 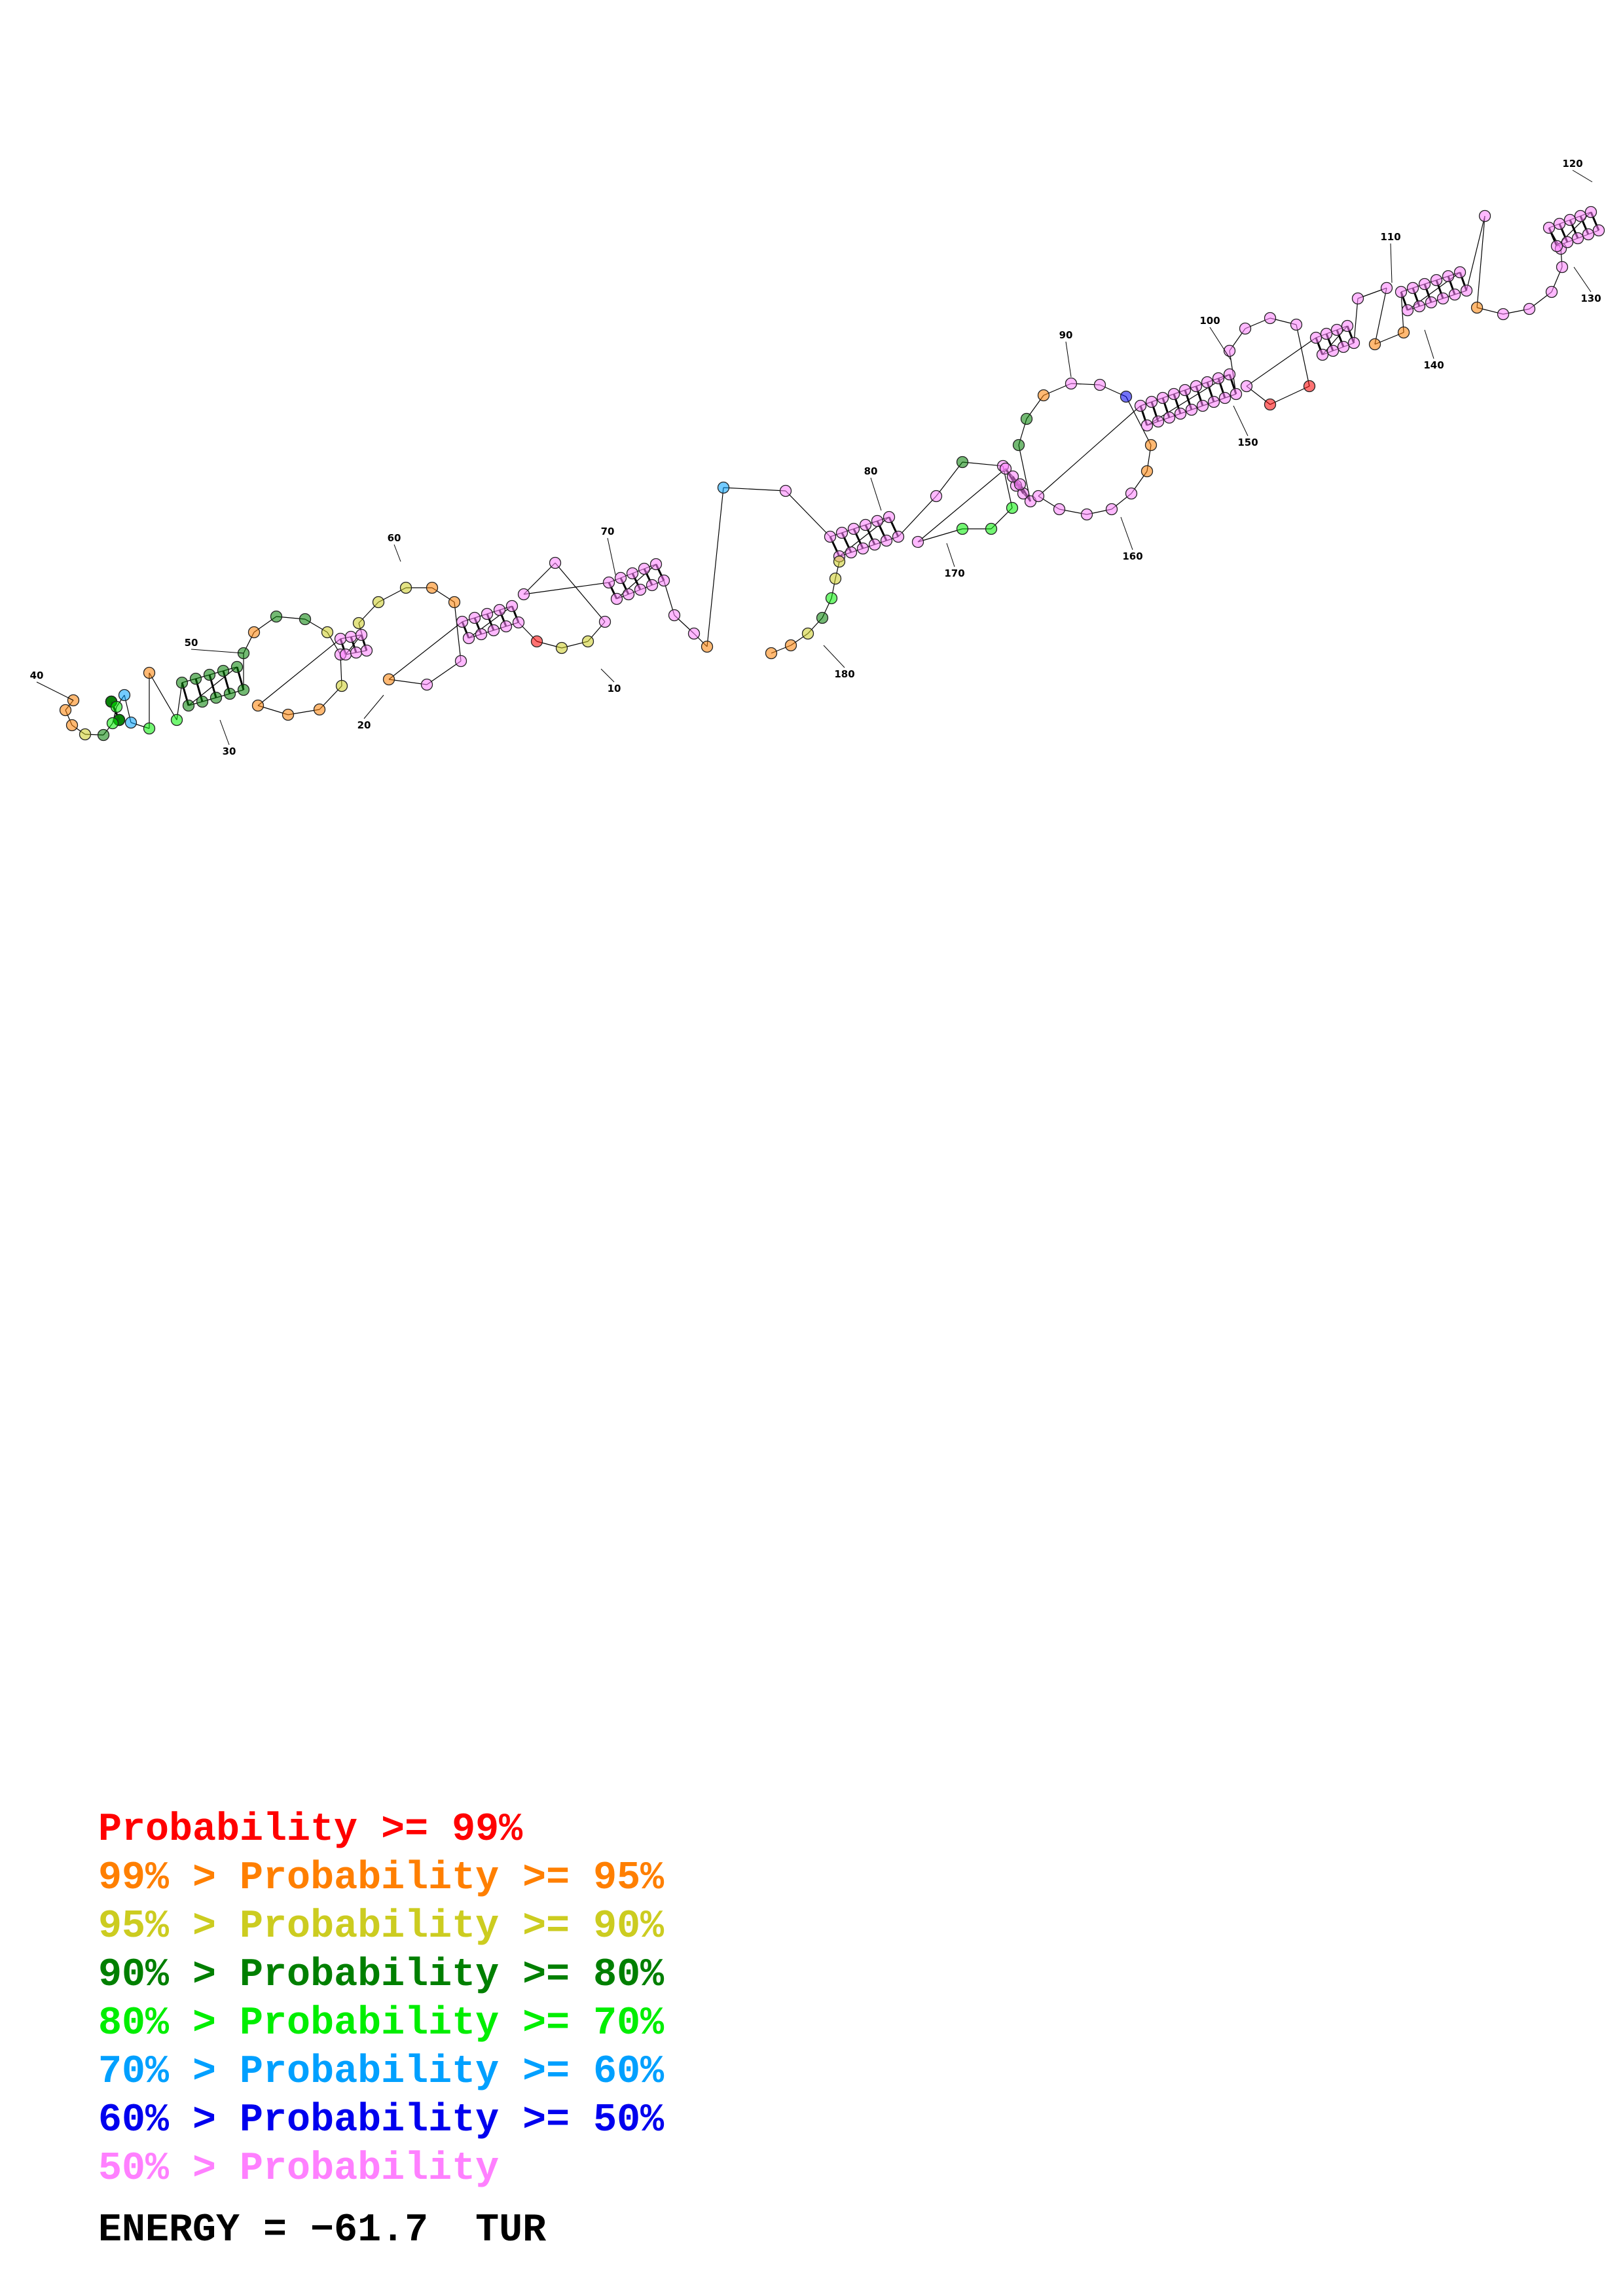 I want to click on legend-text: Probability >= 95%, so click(x=452, y=1878).